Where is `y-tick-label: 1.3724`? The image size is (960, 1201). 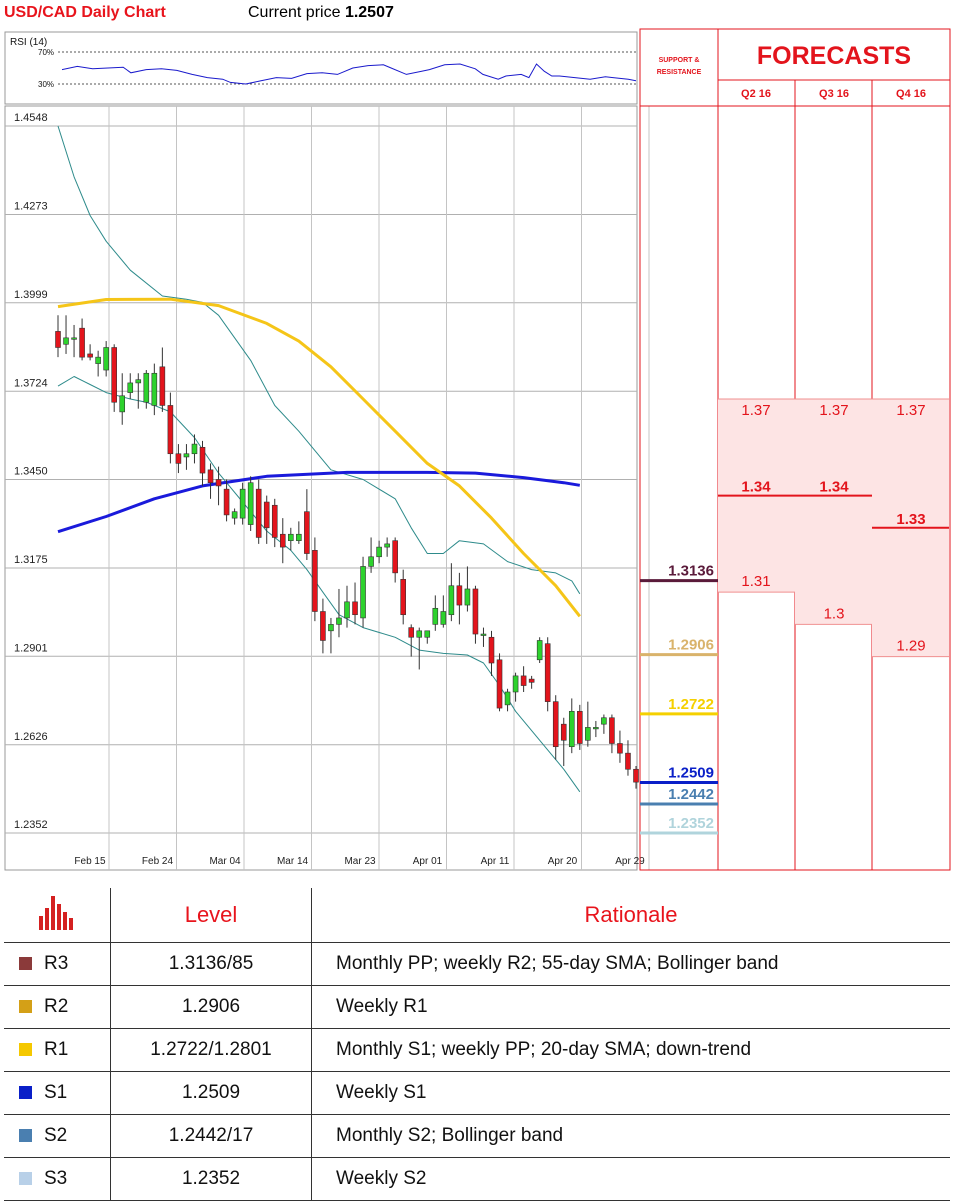
y-tick-label: 1.3724 is located at coordinates (31, 383).